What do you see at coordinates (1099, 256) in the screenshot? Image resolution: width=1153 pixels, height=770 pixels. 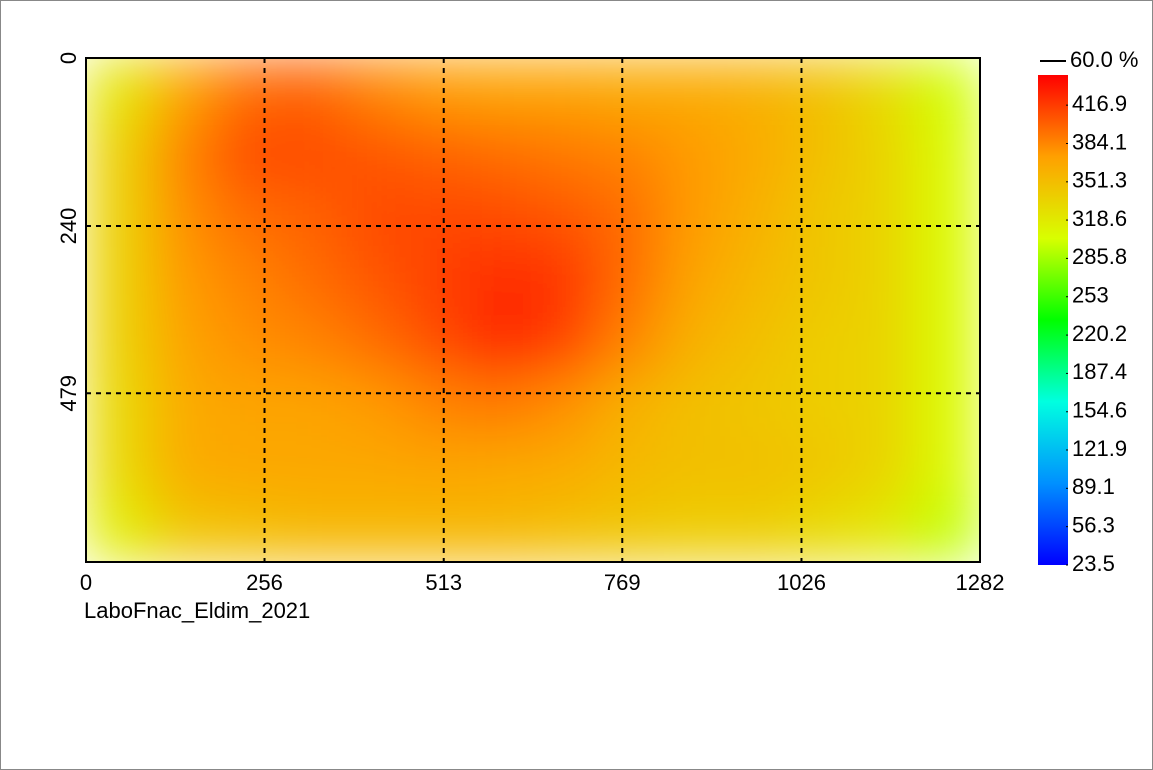 I see `colorbar-tick-label: 285.8` at bounding box center [1099, 256].